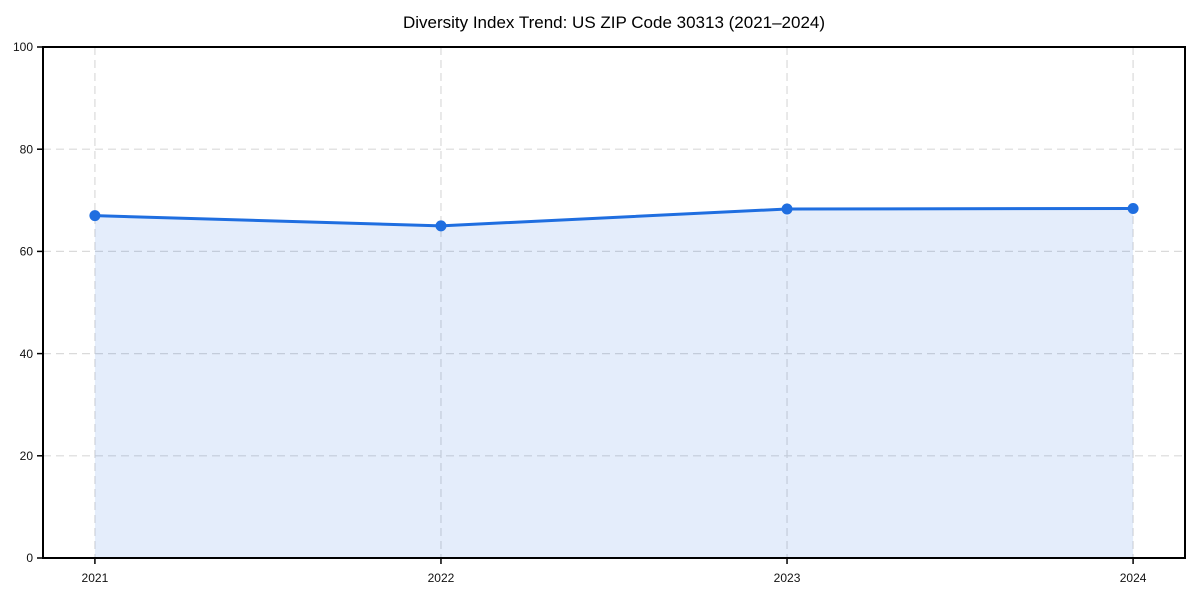 The height and width of the screenshot is (600, 1200). Describe the element at coordinates (1133, 208) in the screenshot. I see `data-point-2024` at that location.